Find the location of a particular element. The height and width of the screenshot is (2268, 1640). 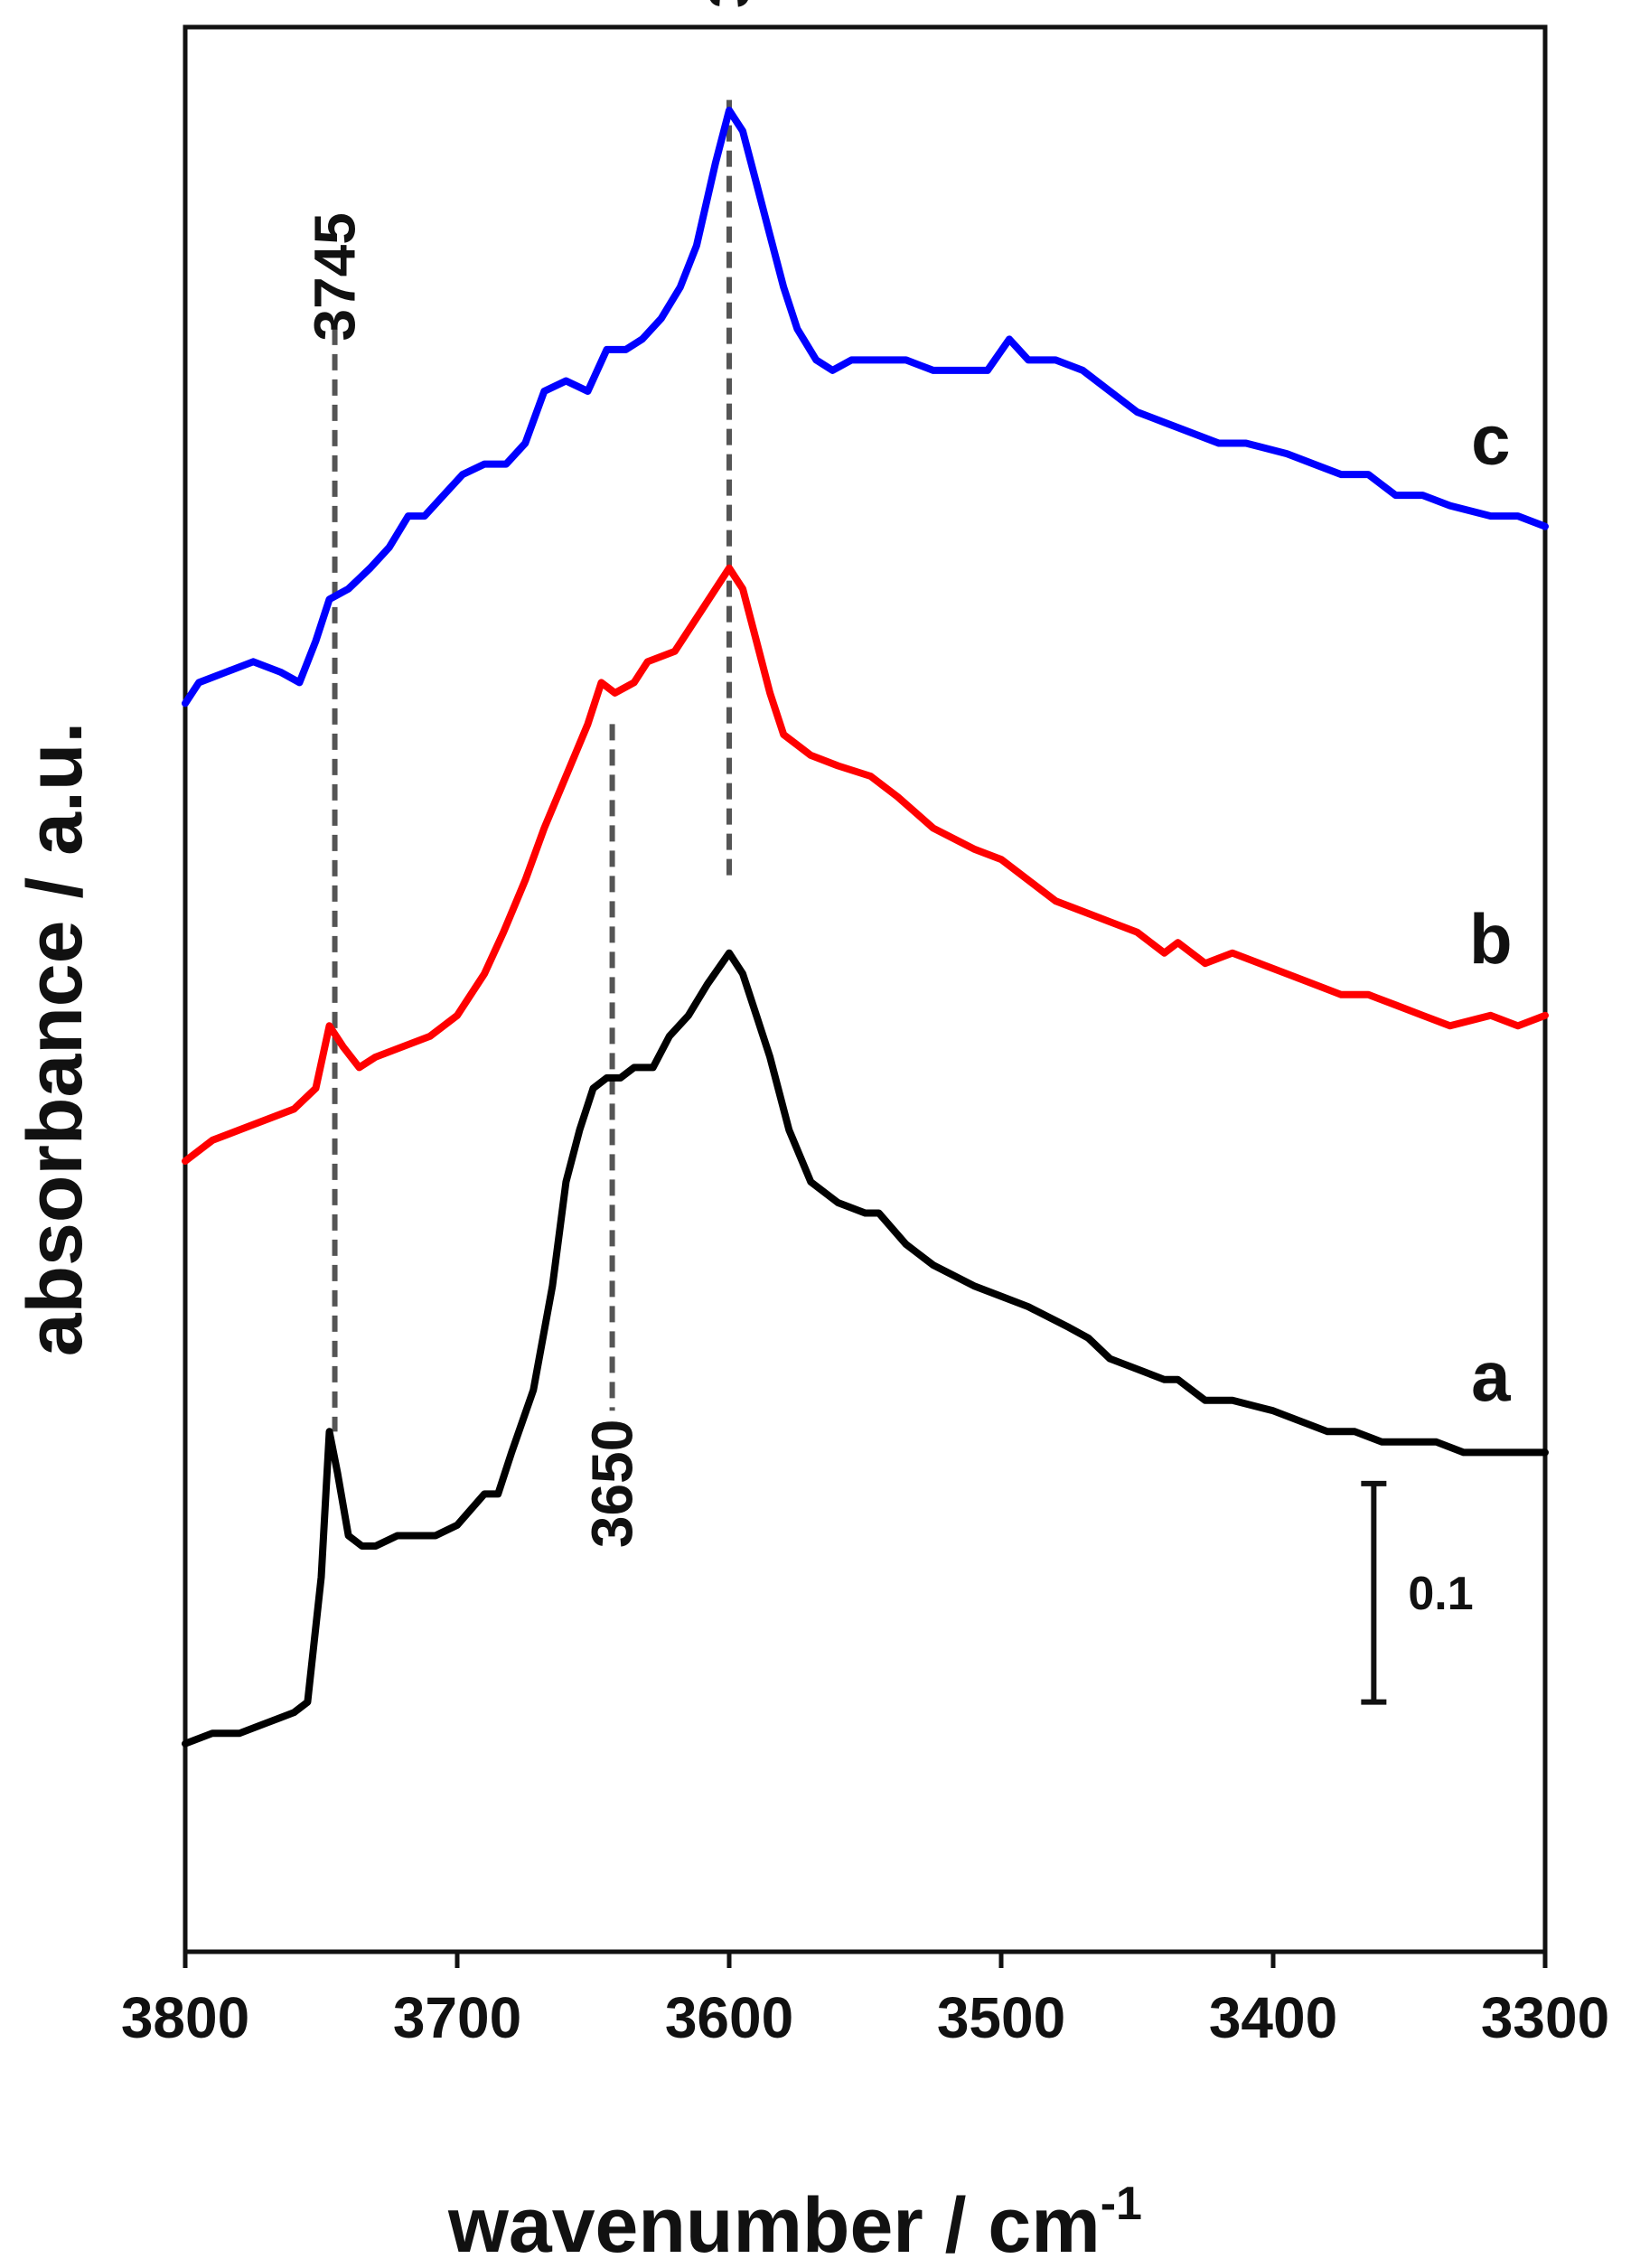

x-axis-ticks: 3800 3700 3600 3500 3400 3300 is located at coordinates (865, 2001).